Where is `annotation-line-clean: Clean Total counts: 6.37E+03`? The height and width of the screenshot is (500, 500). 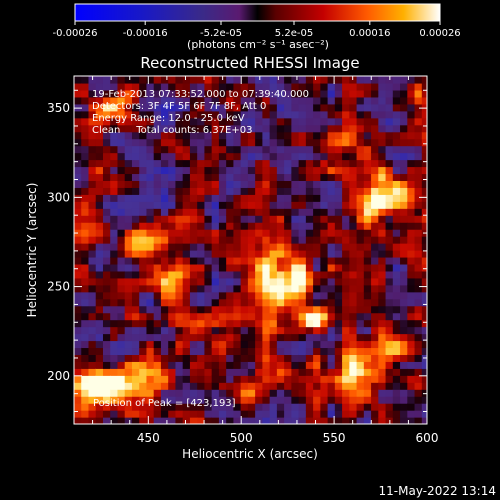
annotation-line-clean: Clean Total counts: 6.37E+03 is located at coordinates (172, 130).